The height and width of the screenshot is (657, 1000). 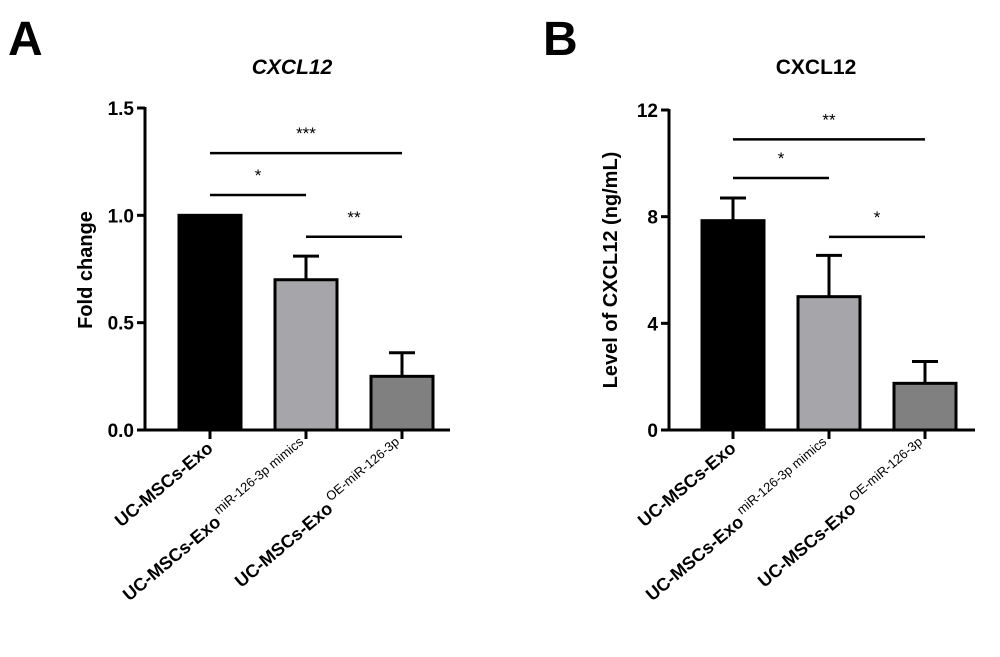 I want to click on chart-title-b: CXCL12, so click(x=816, y=67).